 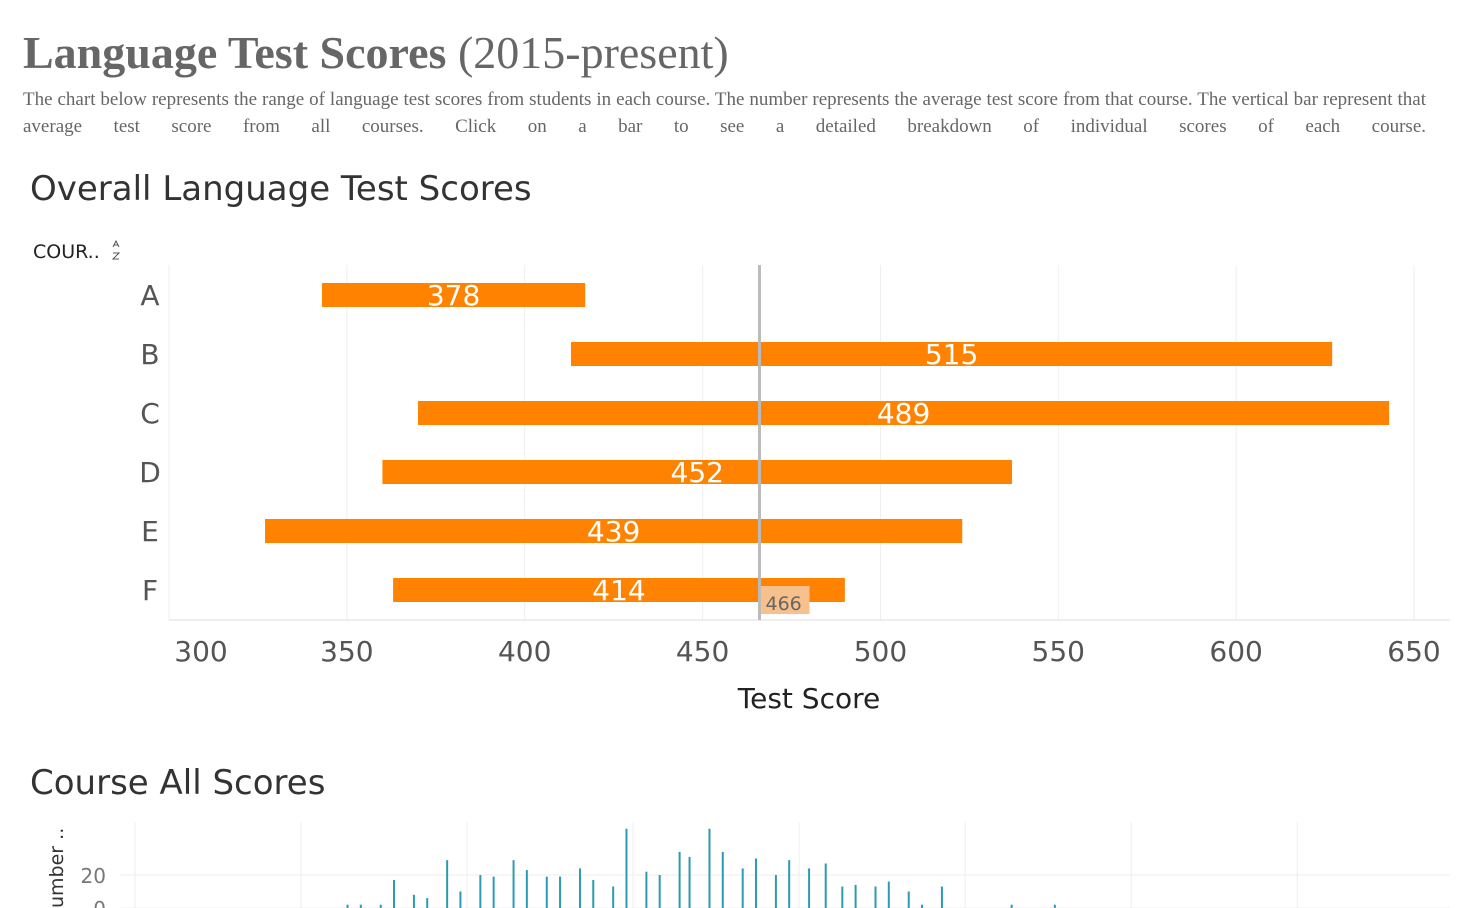 I want to click on chart-title: Overall Language Test Scores, so click(x=281, y=189).